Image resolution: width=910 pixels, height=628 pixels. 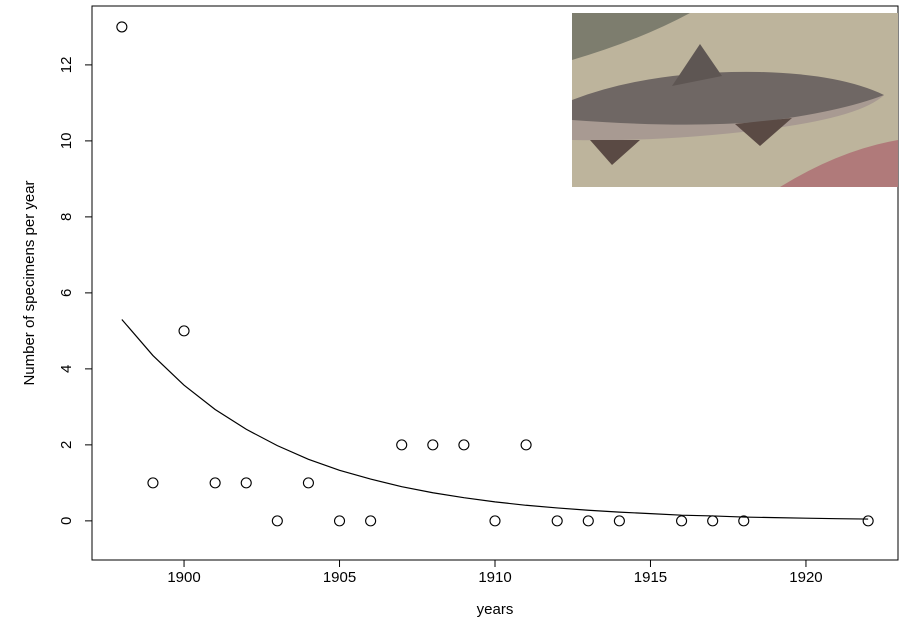 I want to click on y-tick-label: 10, so click(x=66, y=141).